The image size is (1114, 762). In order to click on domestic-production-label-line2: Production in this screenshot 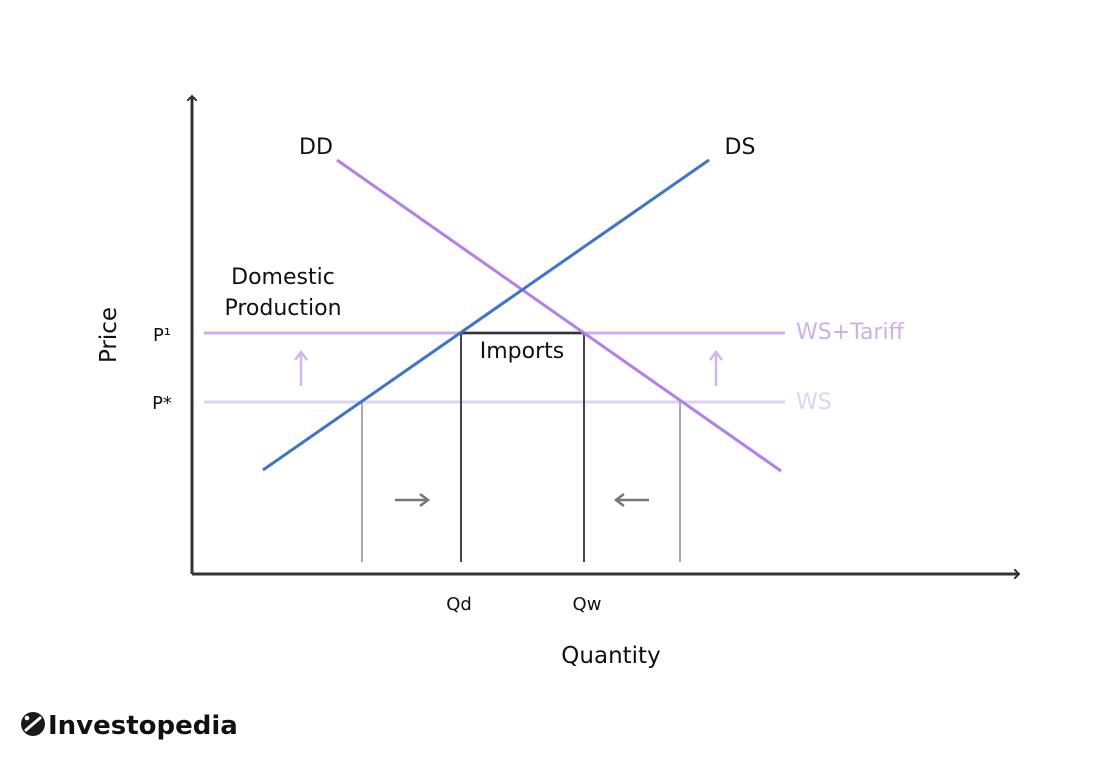, I will do `click(282, 308)`.